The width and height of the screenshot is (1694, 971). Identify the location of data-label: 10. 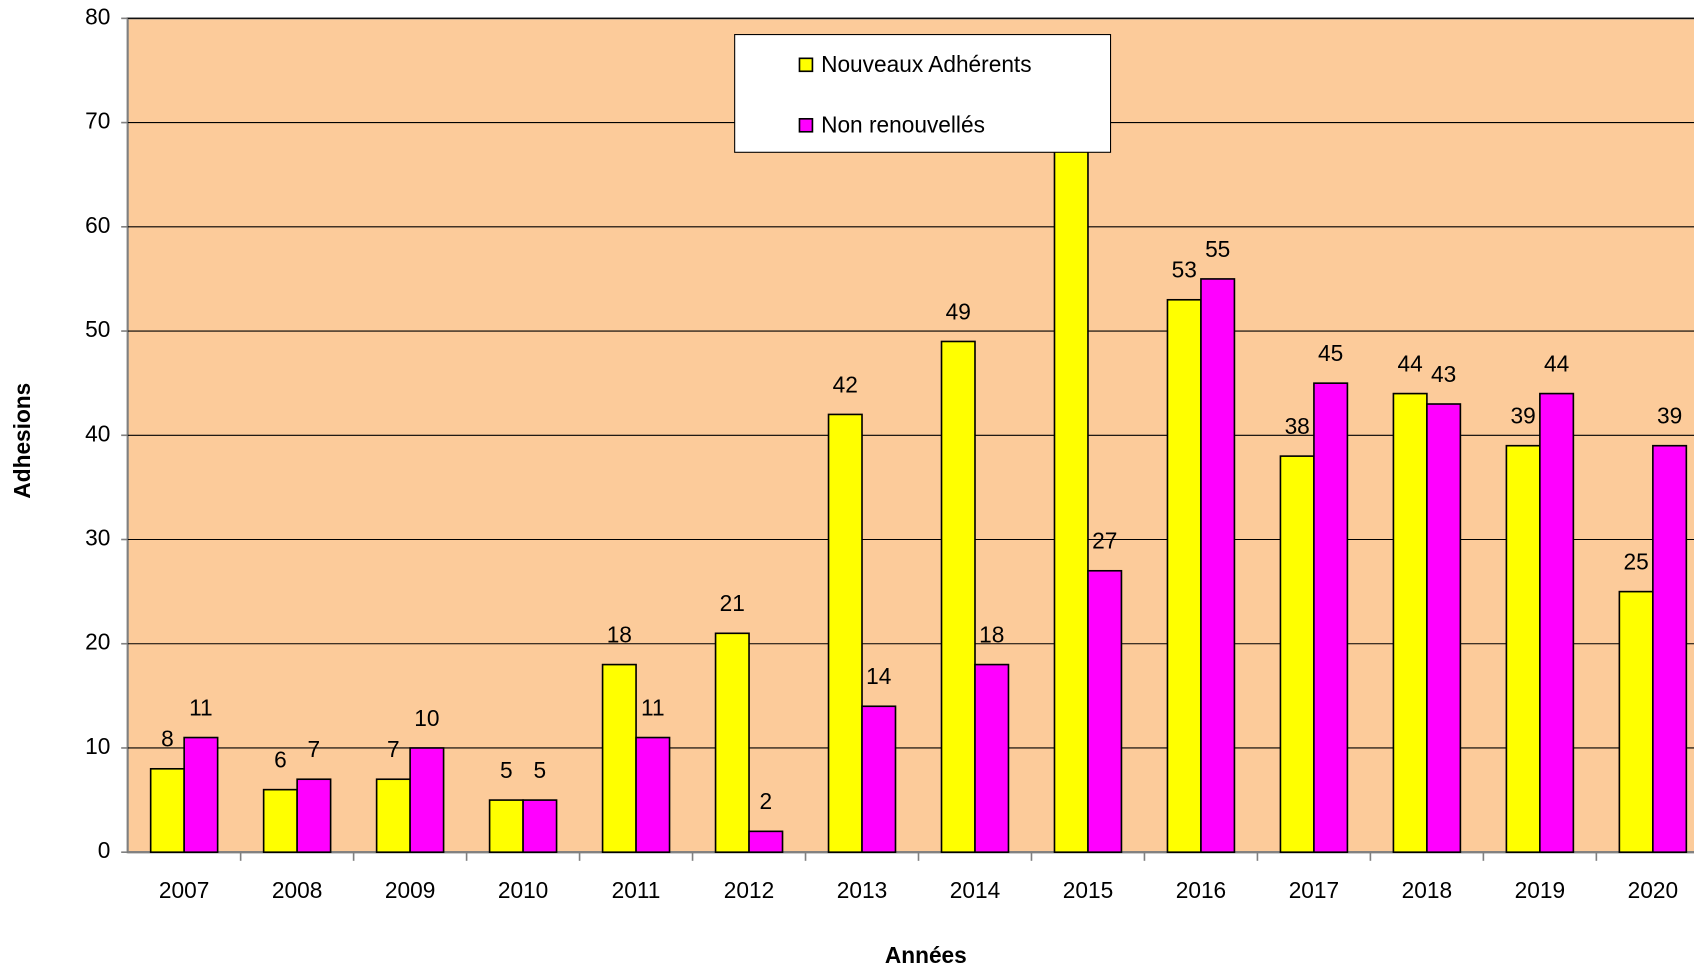
(426, 718).